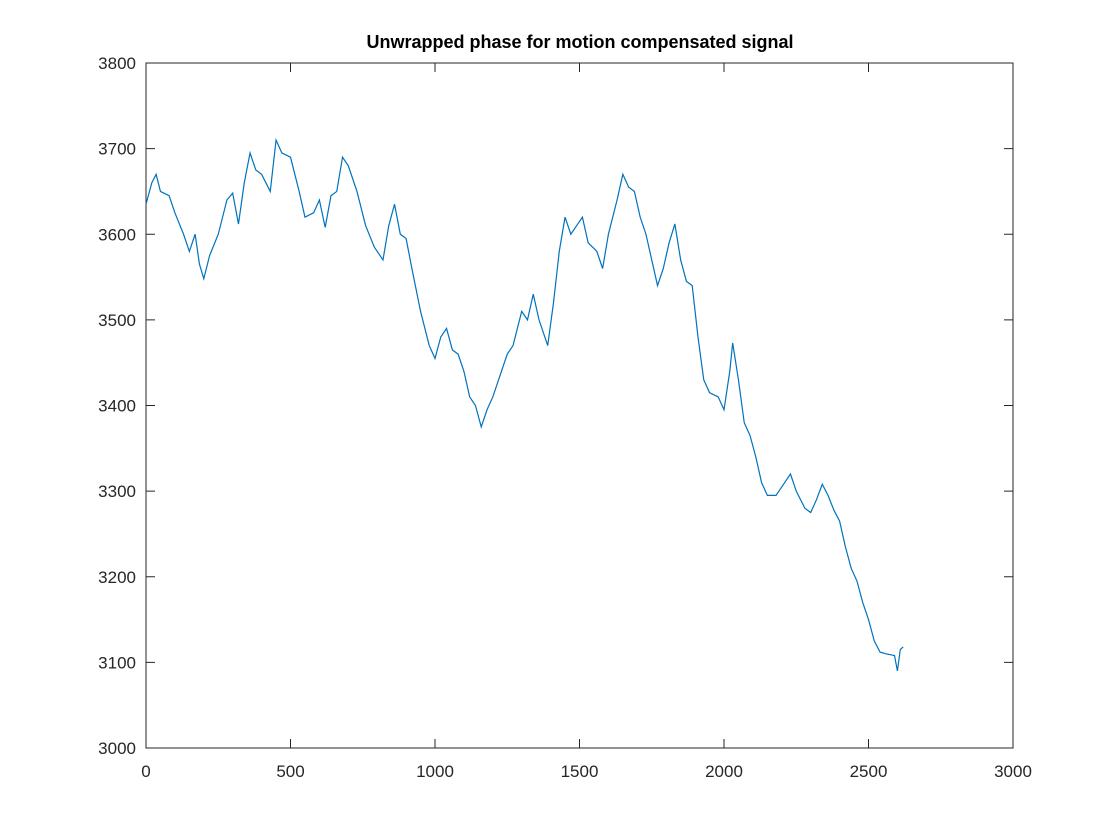 The image size is (1120, 840). What do you see at coordinates (117, 491) in the screenshot?
I see `y-tick-label: 3300` at bounding box center [117, 491].